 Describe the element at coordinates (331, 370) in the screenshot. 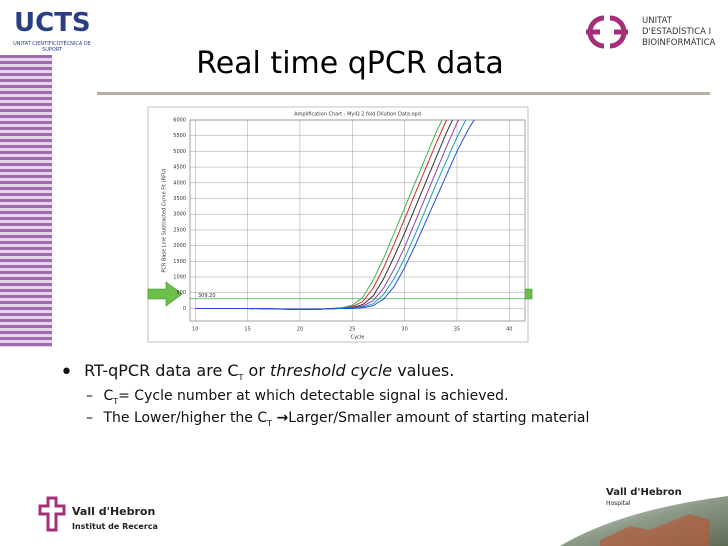

I see `text: threshold cycle` at that location.